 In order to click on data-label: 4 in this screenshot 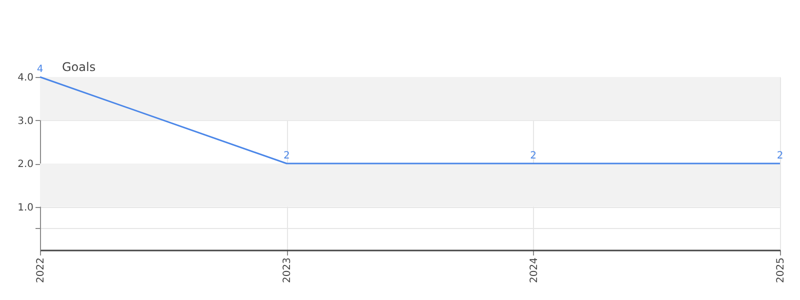, I will do `click(40, 69)`.